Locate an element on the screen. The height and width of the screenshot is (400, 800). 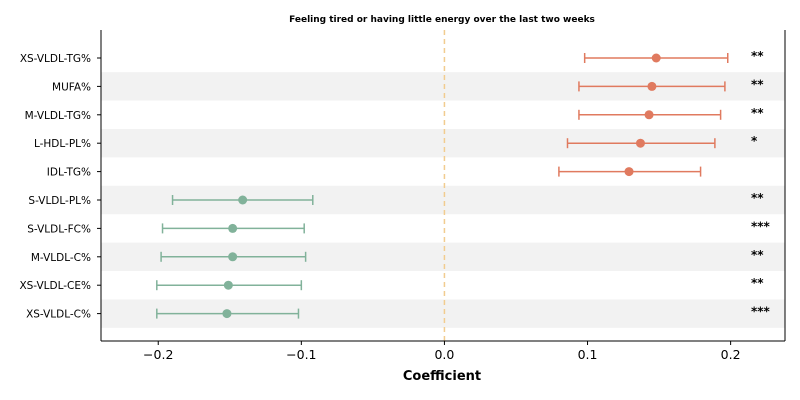
y-tick-label: IDL-TG% is located at coordinates (69, 173).